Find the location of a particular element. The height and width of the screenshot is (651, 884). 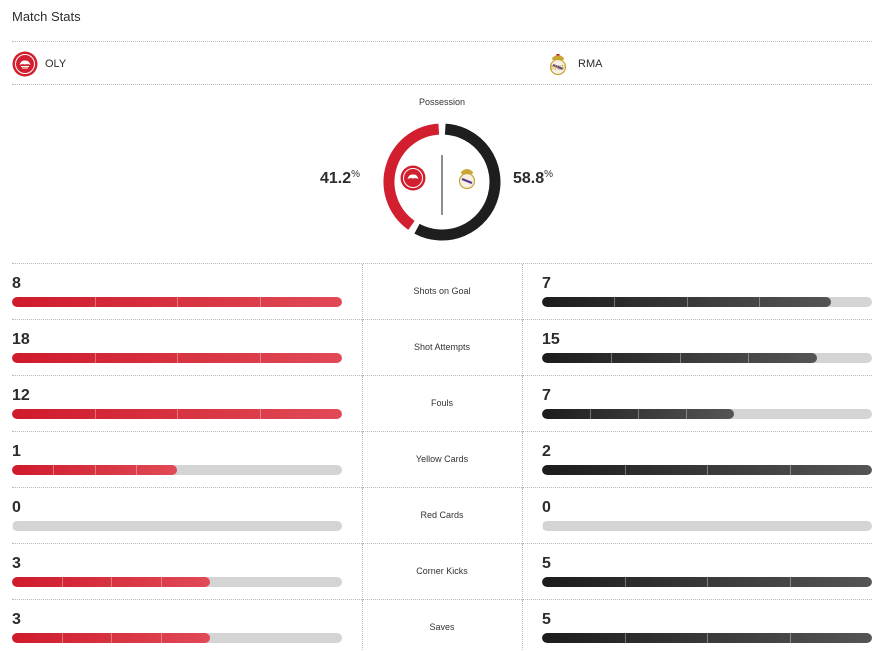

svg-text: MCF is located at coordinates (558, 68).